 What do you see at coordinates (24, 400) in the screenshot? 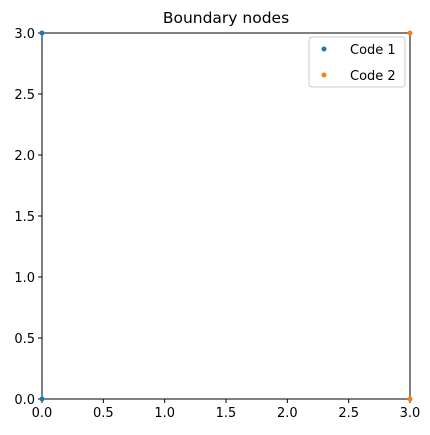
I see `y-tick-label: 0.0` at bounding box center [24, 400].